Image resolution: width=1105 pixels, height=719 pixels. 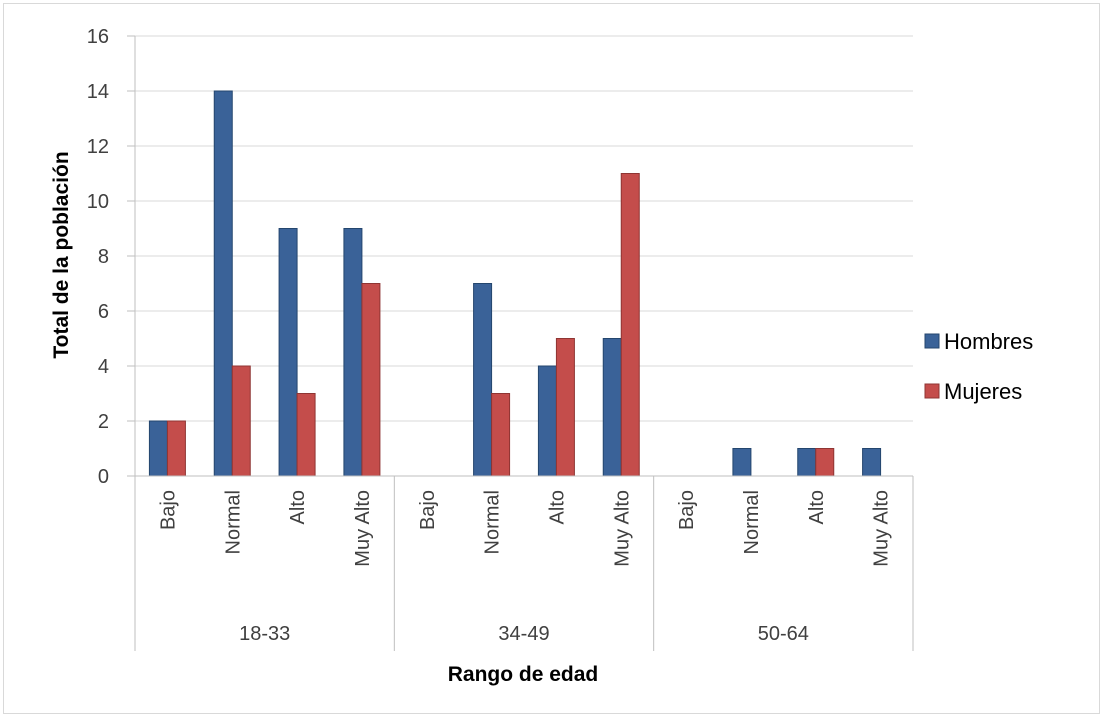 What do you see at coordinates (98, 202) in the screenshot?
I see `y-tick-label: 10` at bounding box center [98, 202].